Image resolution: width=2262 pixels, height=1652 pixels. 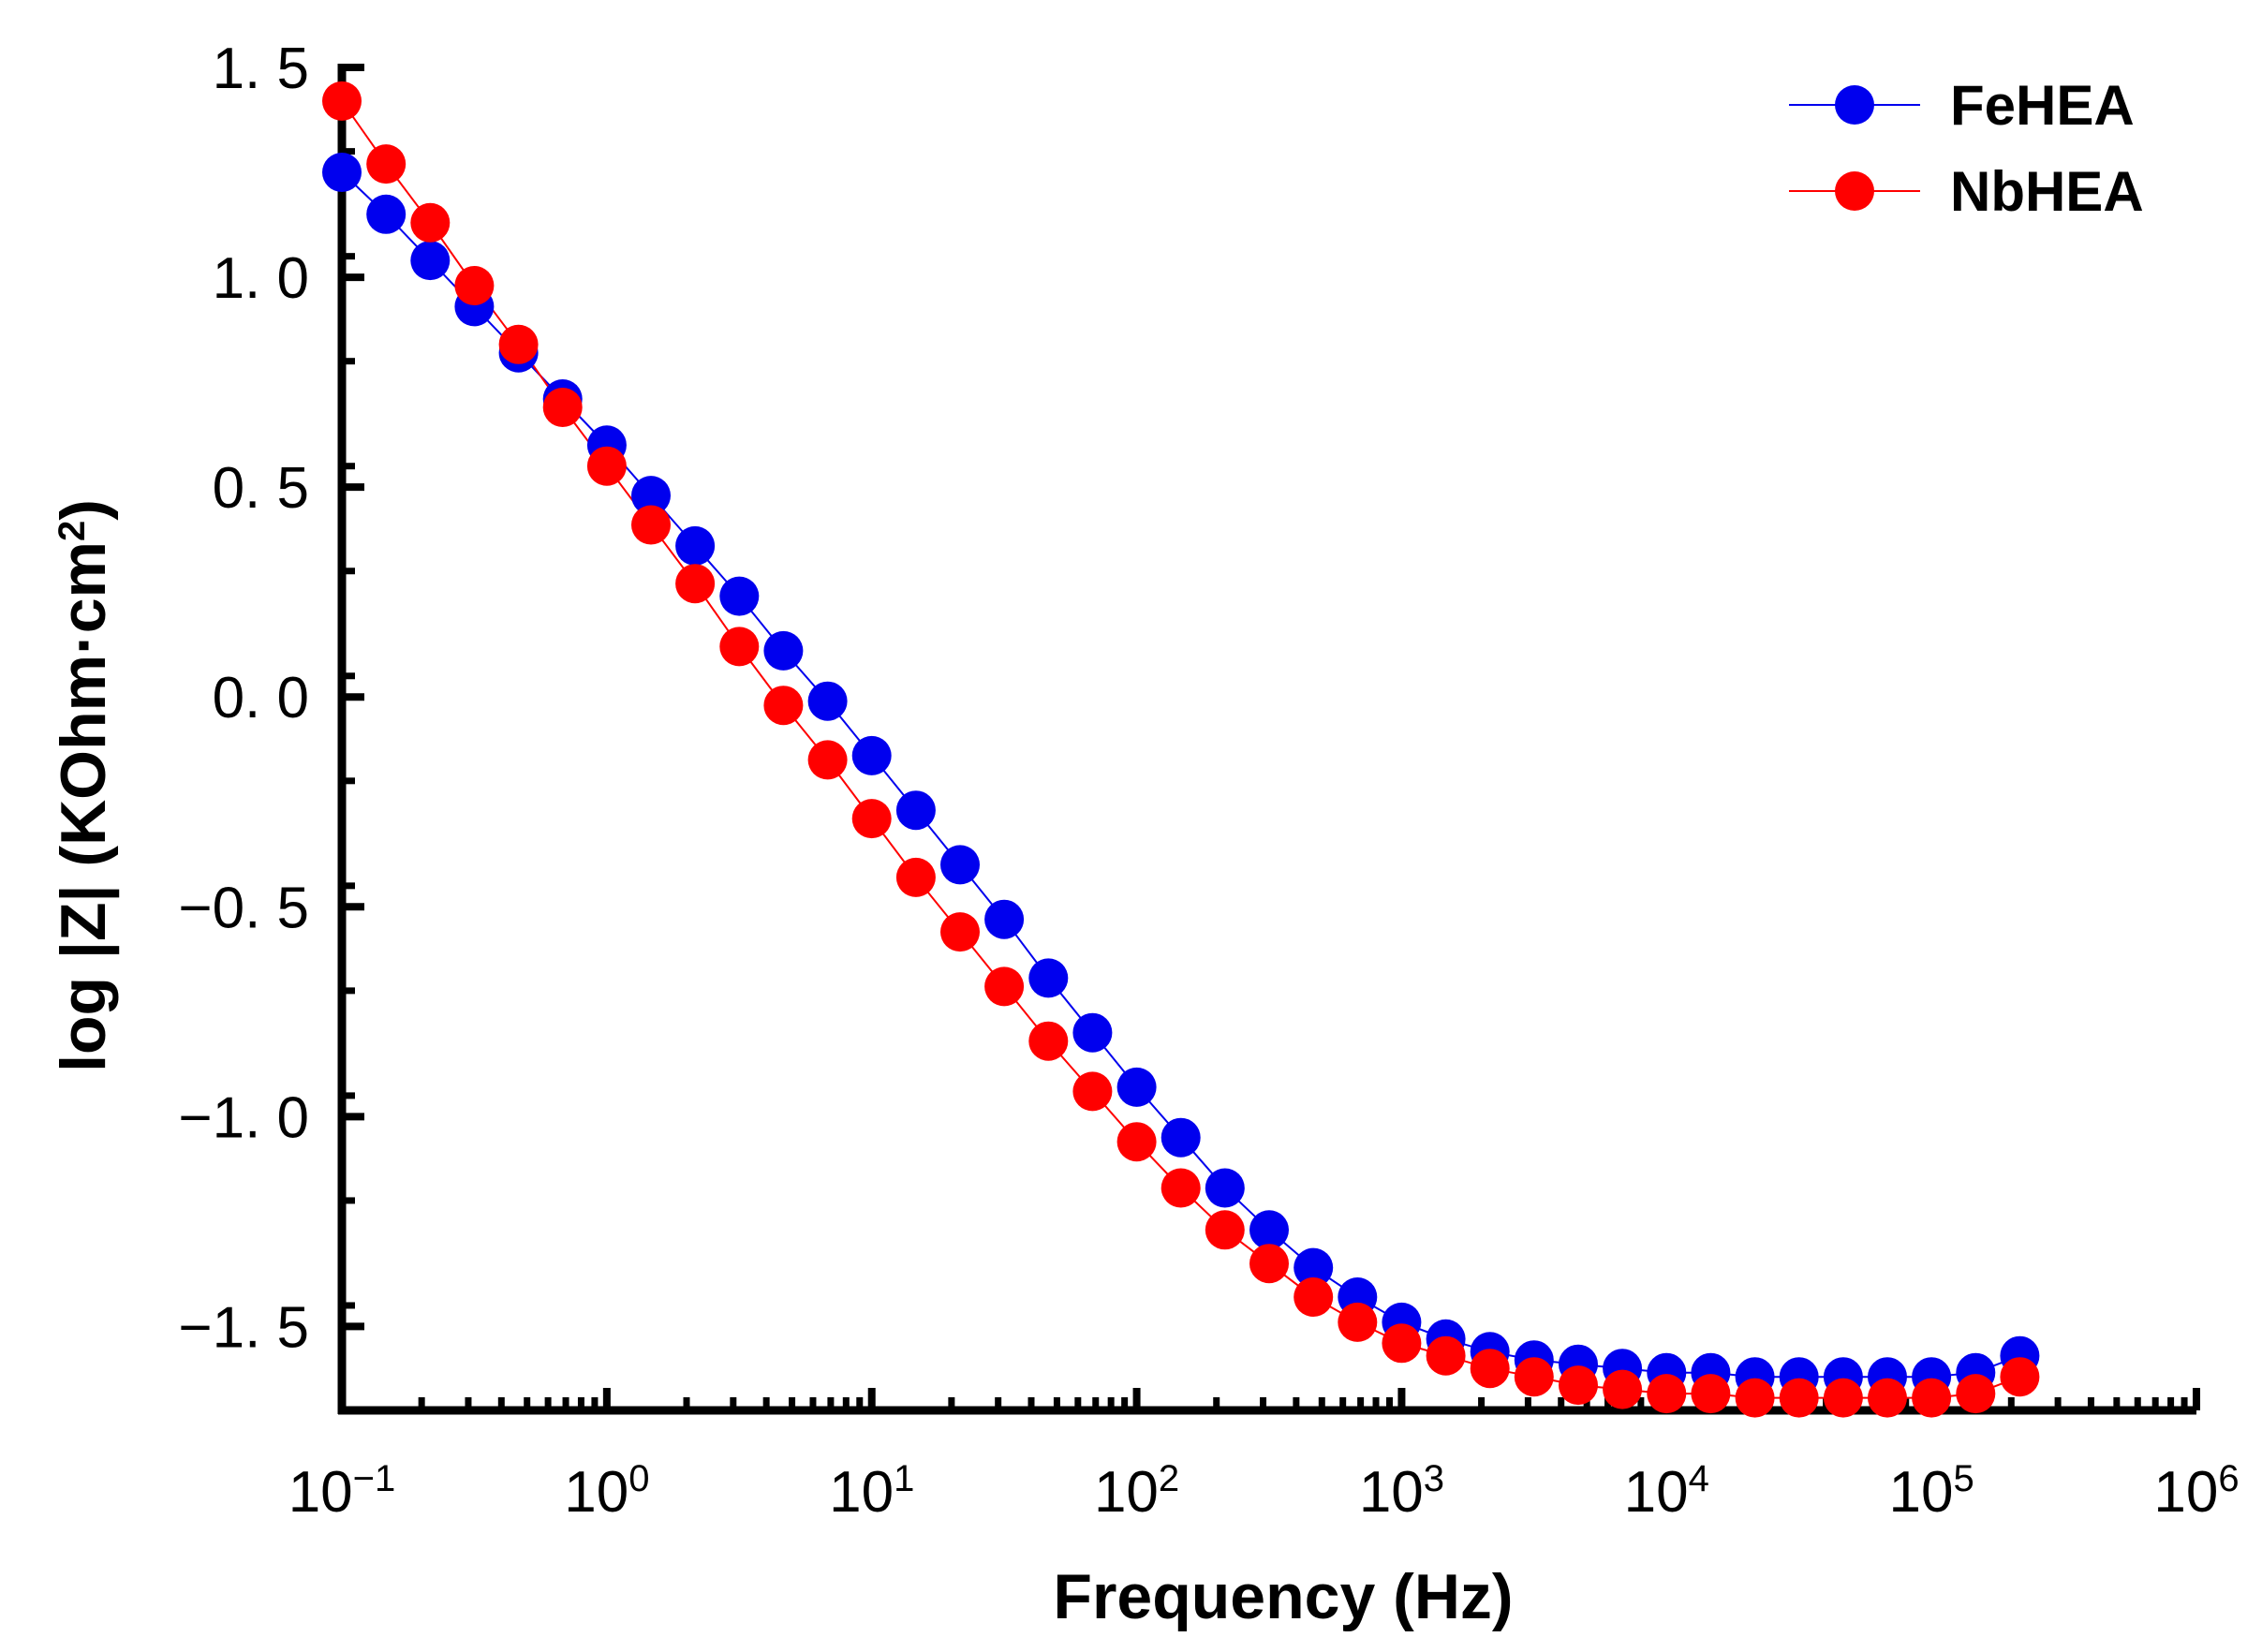 I want to click on x-tick-label: 10⁶, so click(x=2196, y=1491).